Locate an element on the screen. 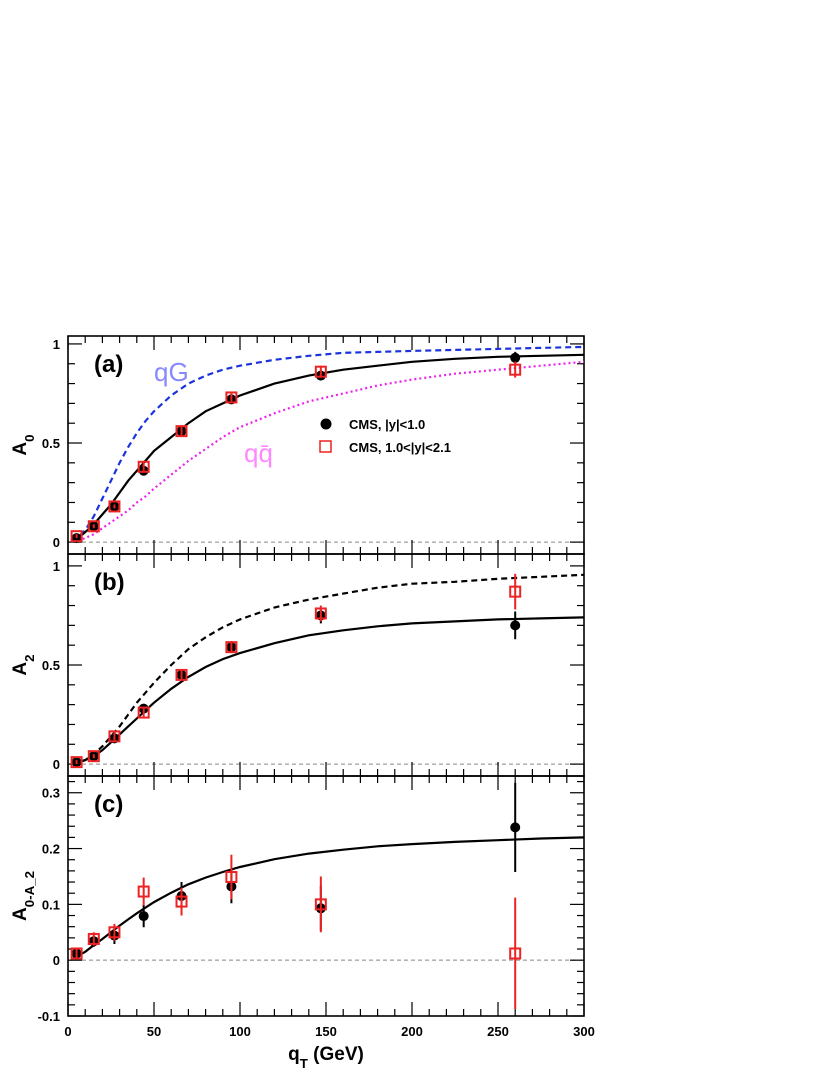  panel-label: (c) is located at coordinates (108, 804).